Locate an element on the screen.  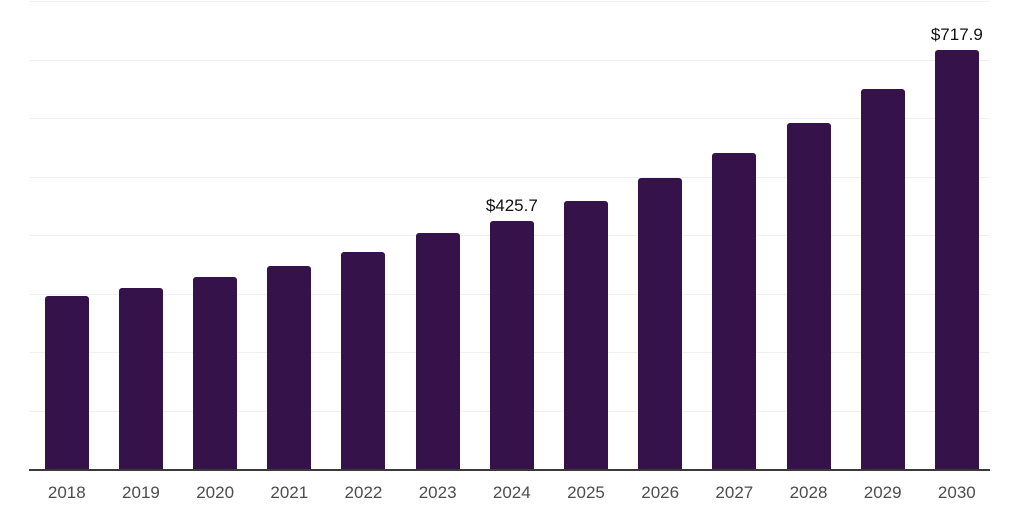
x-tick-label-2026: 2026 is located at coordinates (660, 492).